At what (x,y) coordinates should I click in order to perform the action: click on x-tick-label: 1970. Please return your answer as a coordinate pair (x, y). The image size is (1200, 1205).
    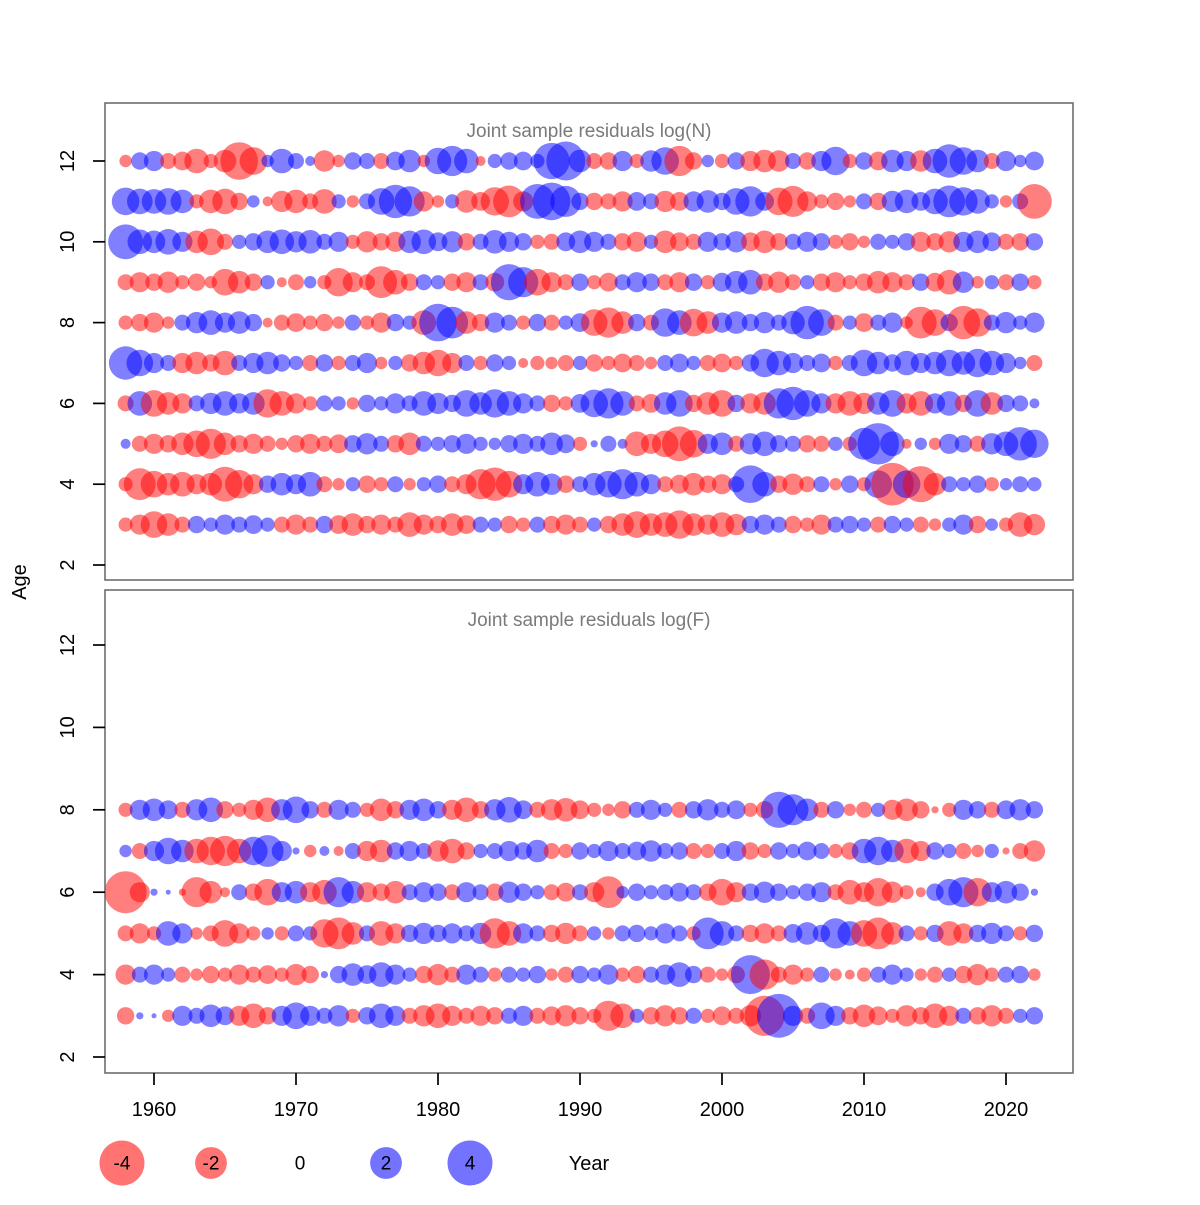
    Looking at the image, I should click on (296, 1110).